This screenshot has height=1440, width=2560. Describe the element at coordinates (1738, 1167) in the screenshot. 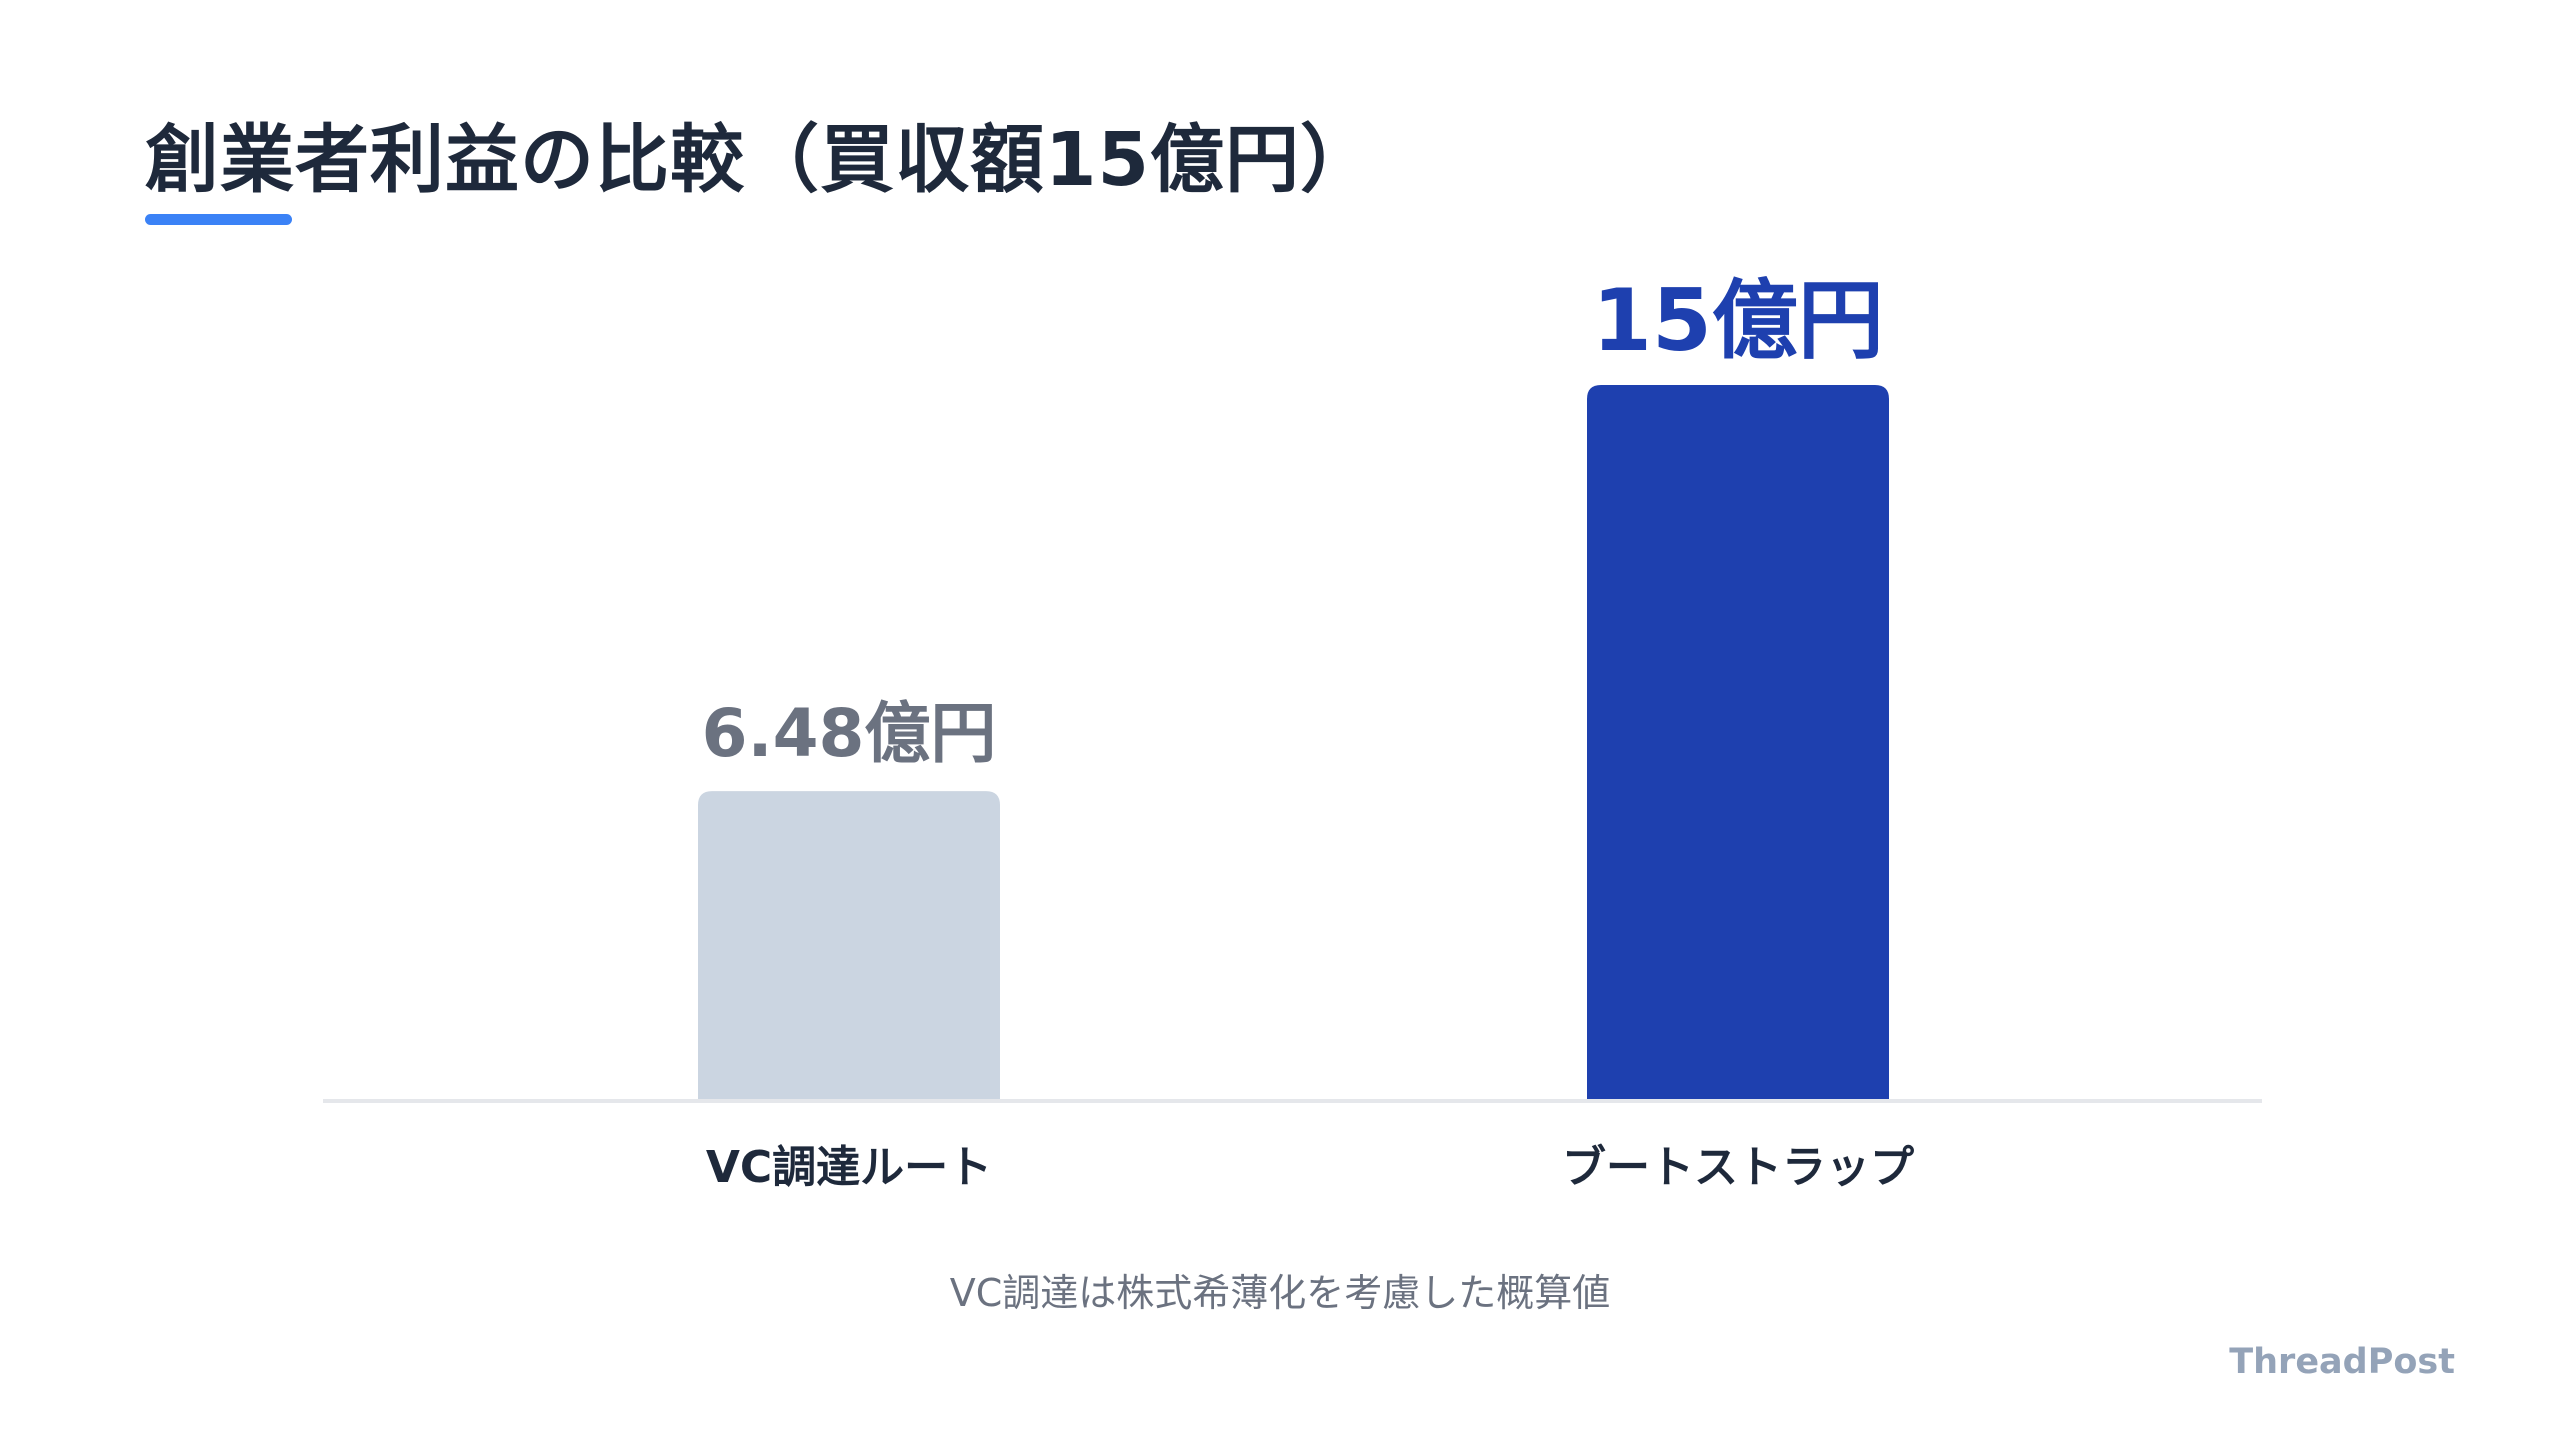

I see `category-label-2: ブートストラップ` at that location.